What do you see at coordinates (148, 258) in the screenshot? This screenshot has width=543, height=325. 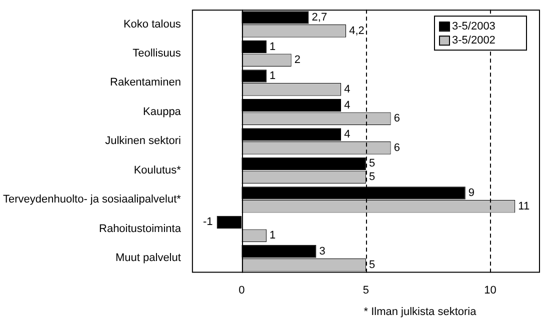 I see `y-tick-label: Muut palvelut` at bounding box center [148, 258].